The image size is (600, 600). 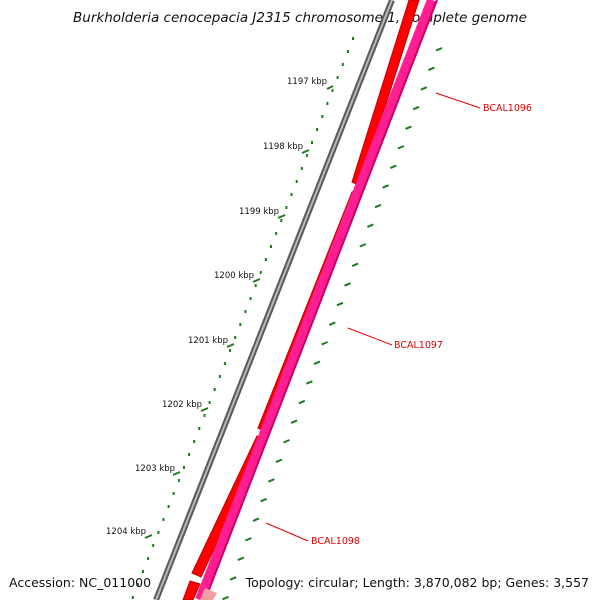 What do you see at coordinates (126, 532) in the screenshot?
I see `kbp-label-1204: 1204 kbp` at bounding box center [126, 532].